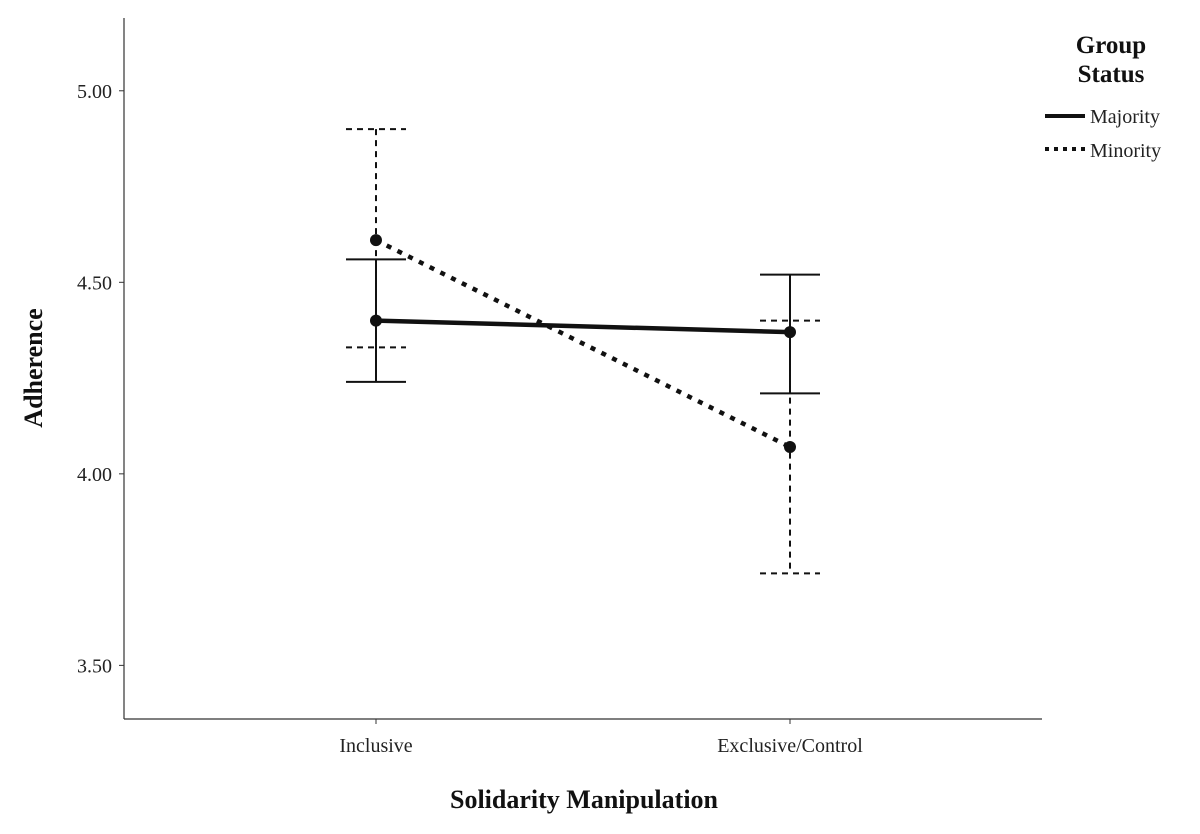 The image size is (1200, 834). What do you see at coordinates (790, 746) in the screenshot?
I see `x-tick-label: Exclusive/Control` at bounding box center [790, 746].